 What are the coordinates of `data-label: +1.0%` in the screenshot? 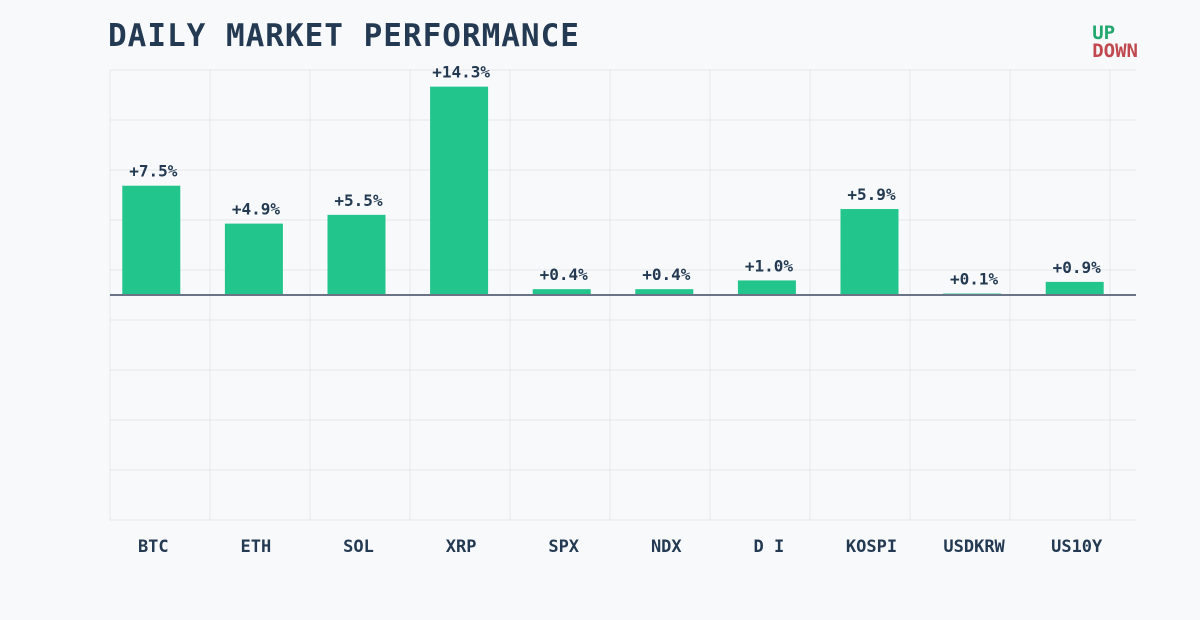 It's located at (769, 265).